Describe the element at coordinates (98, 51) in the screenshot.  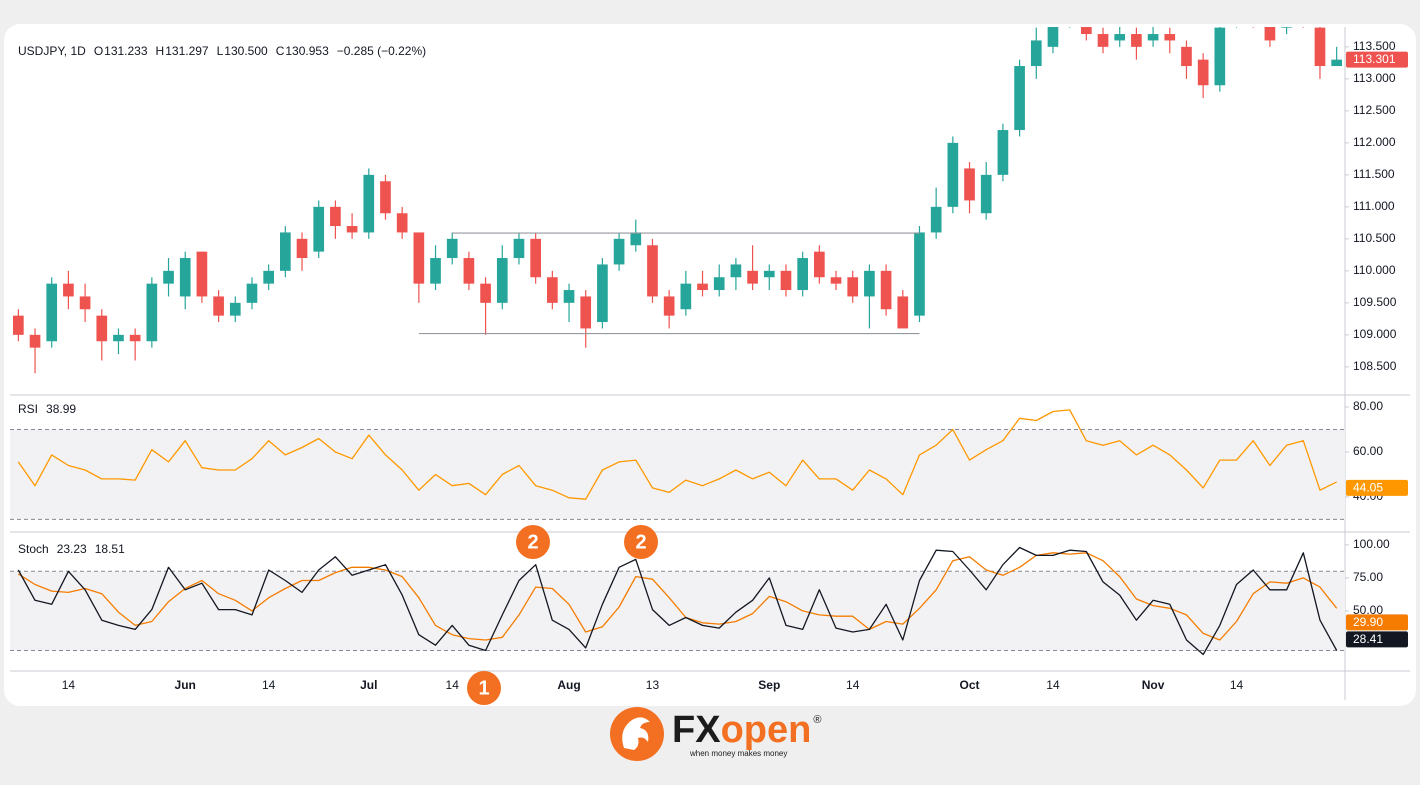
I see `legend-text: O` at that location.